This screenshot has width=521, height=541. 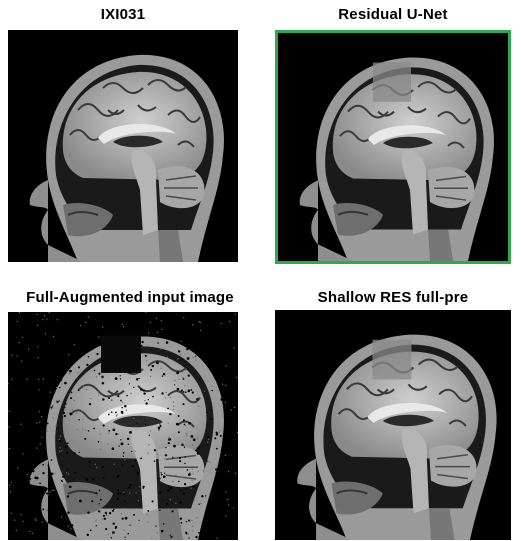 What do you see at coordinates (130, 297) in the screenshot?
I see `title-full-augmented: Full-Augmented input image` at bounding box center [130, 297].